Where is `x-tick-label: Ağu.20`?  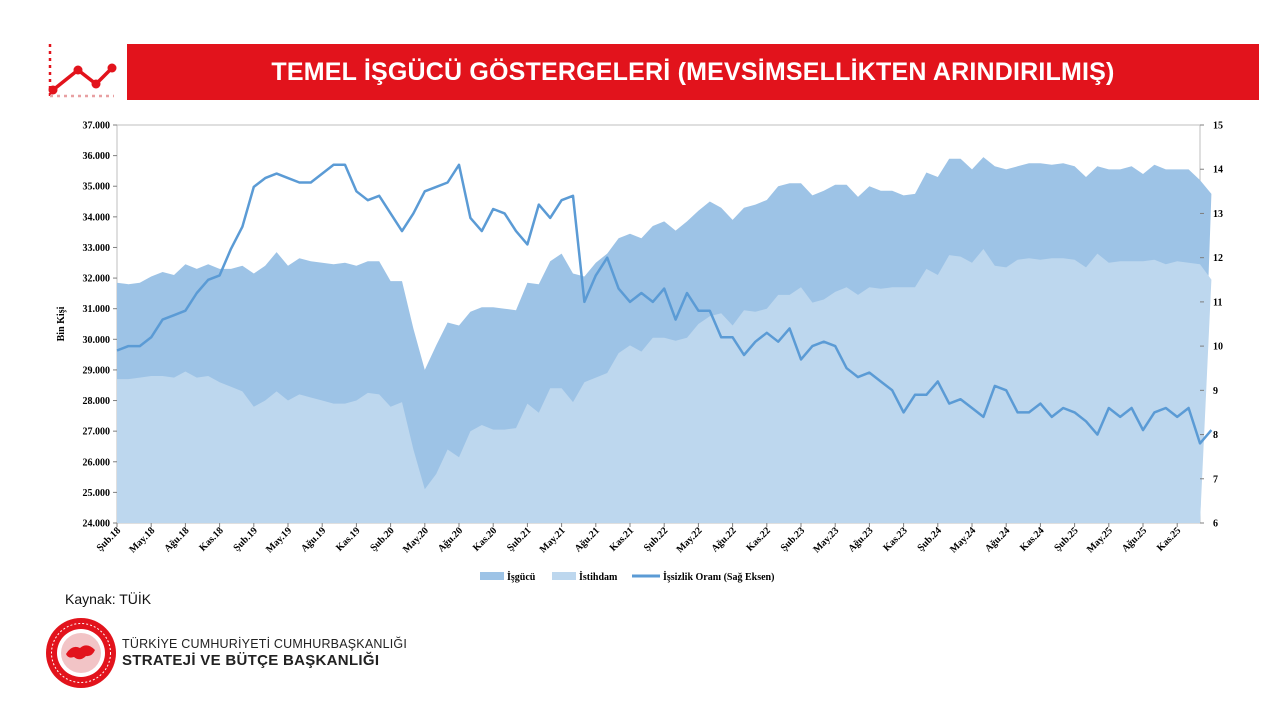 x-tick-label: Ağu.20 is located at coordinates (450, 539).